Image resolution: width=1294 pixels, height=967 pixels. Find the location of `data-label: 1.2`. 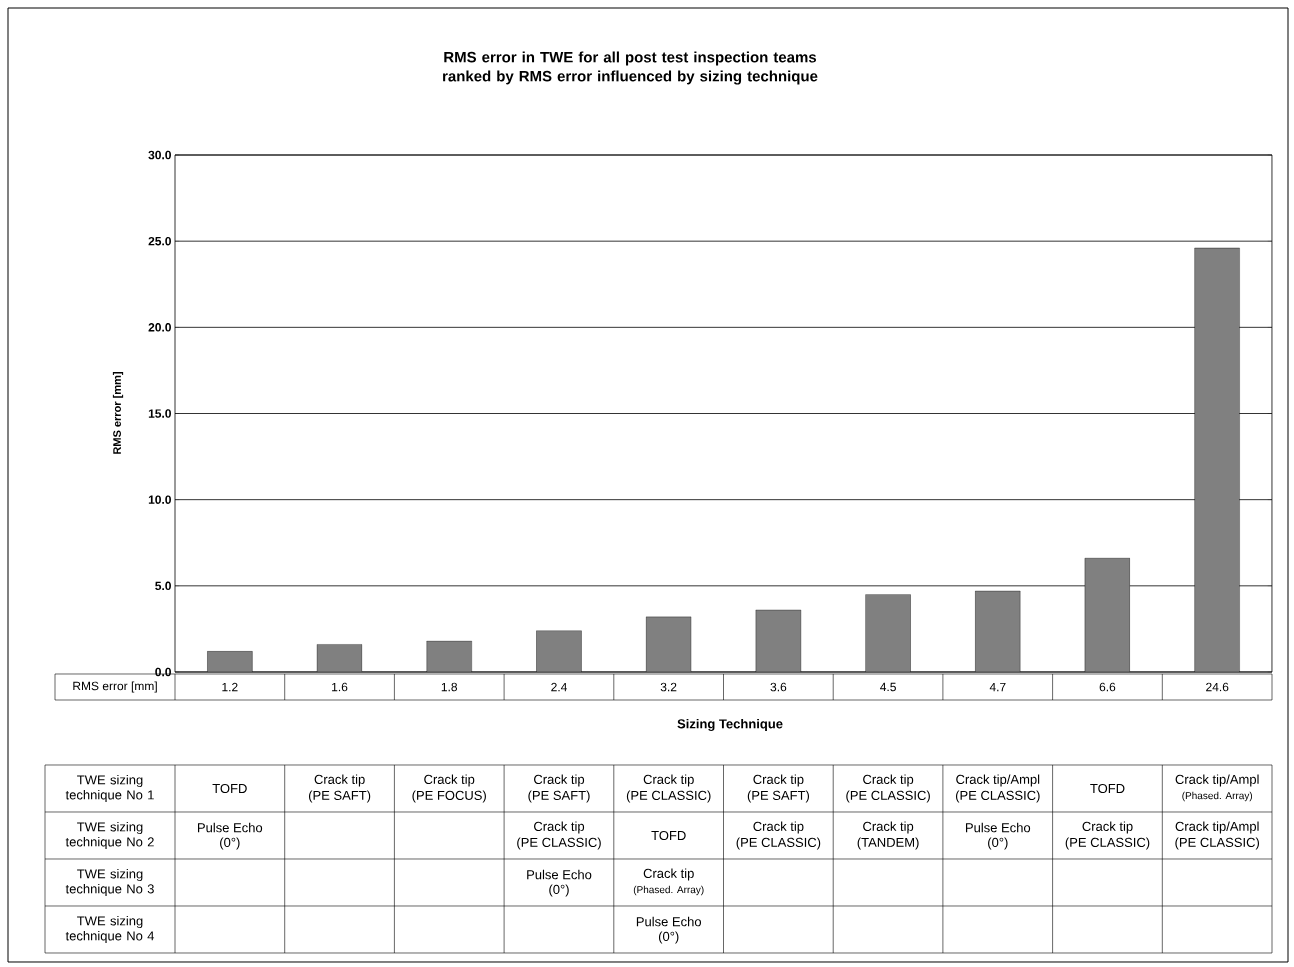

data-label: 1.2 is located at coordinates (230, 687).